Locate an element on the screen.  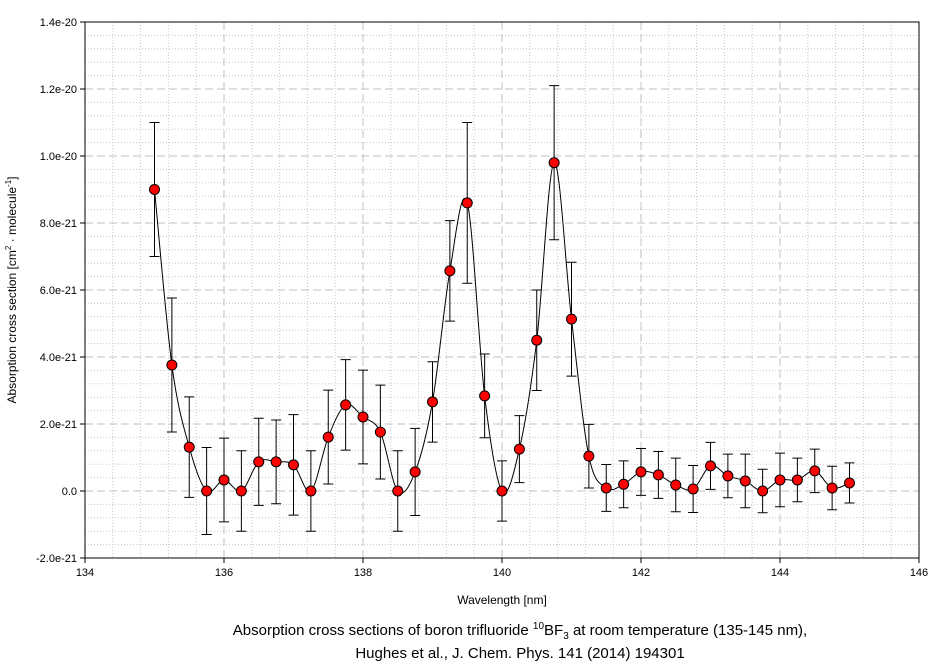
y-tick-label: 0.0 is located at coordinates (69, 492).